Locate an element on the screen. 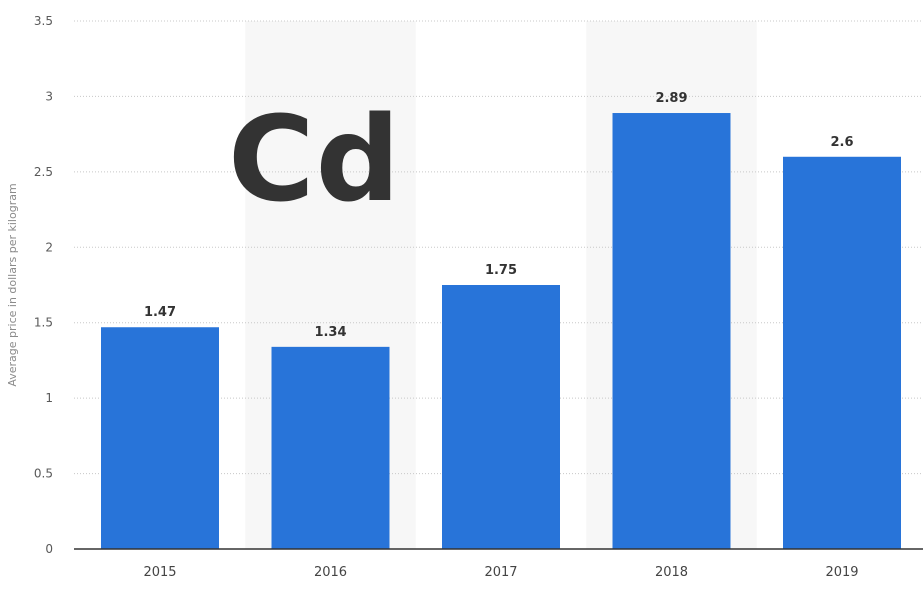 This screenshot has width=923, height=591. y-tick-label: 2.5 is located at coordinates (43, 172).